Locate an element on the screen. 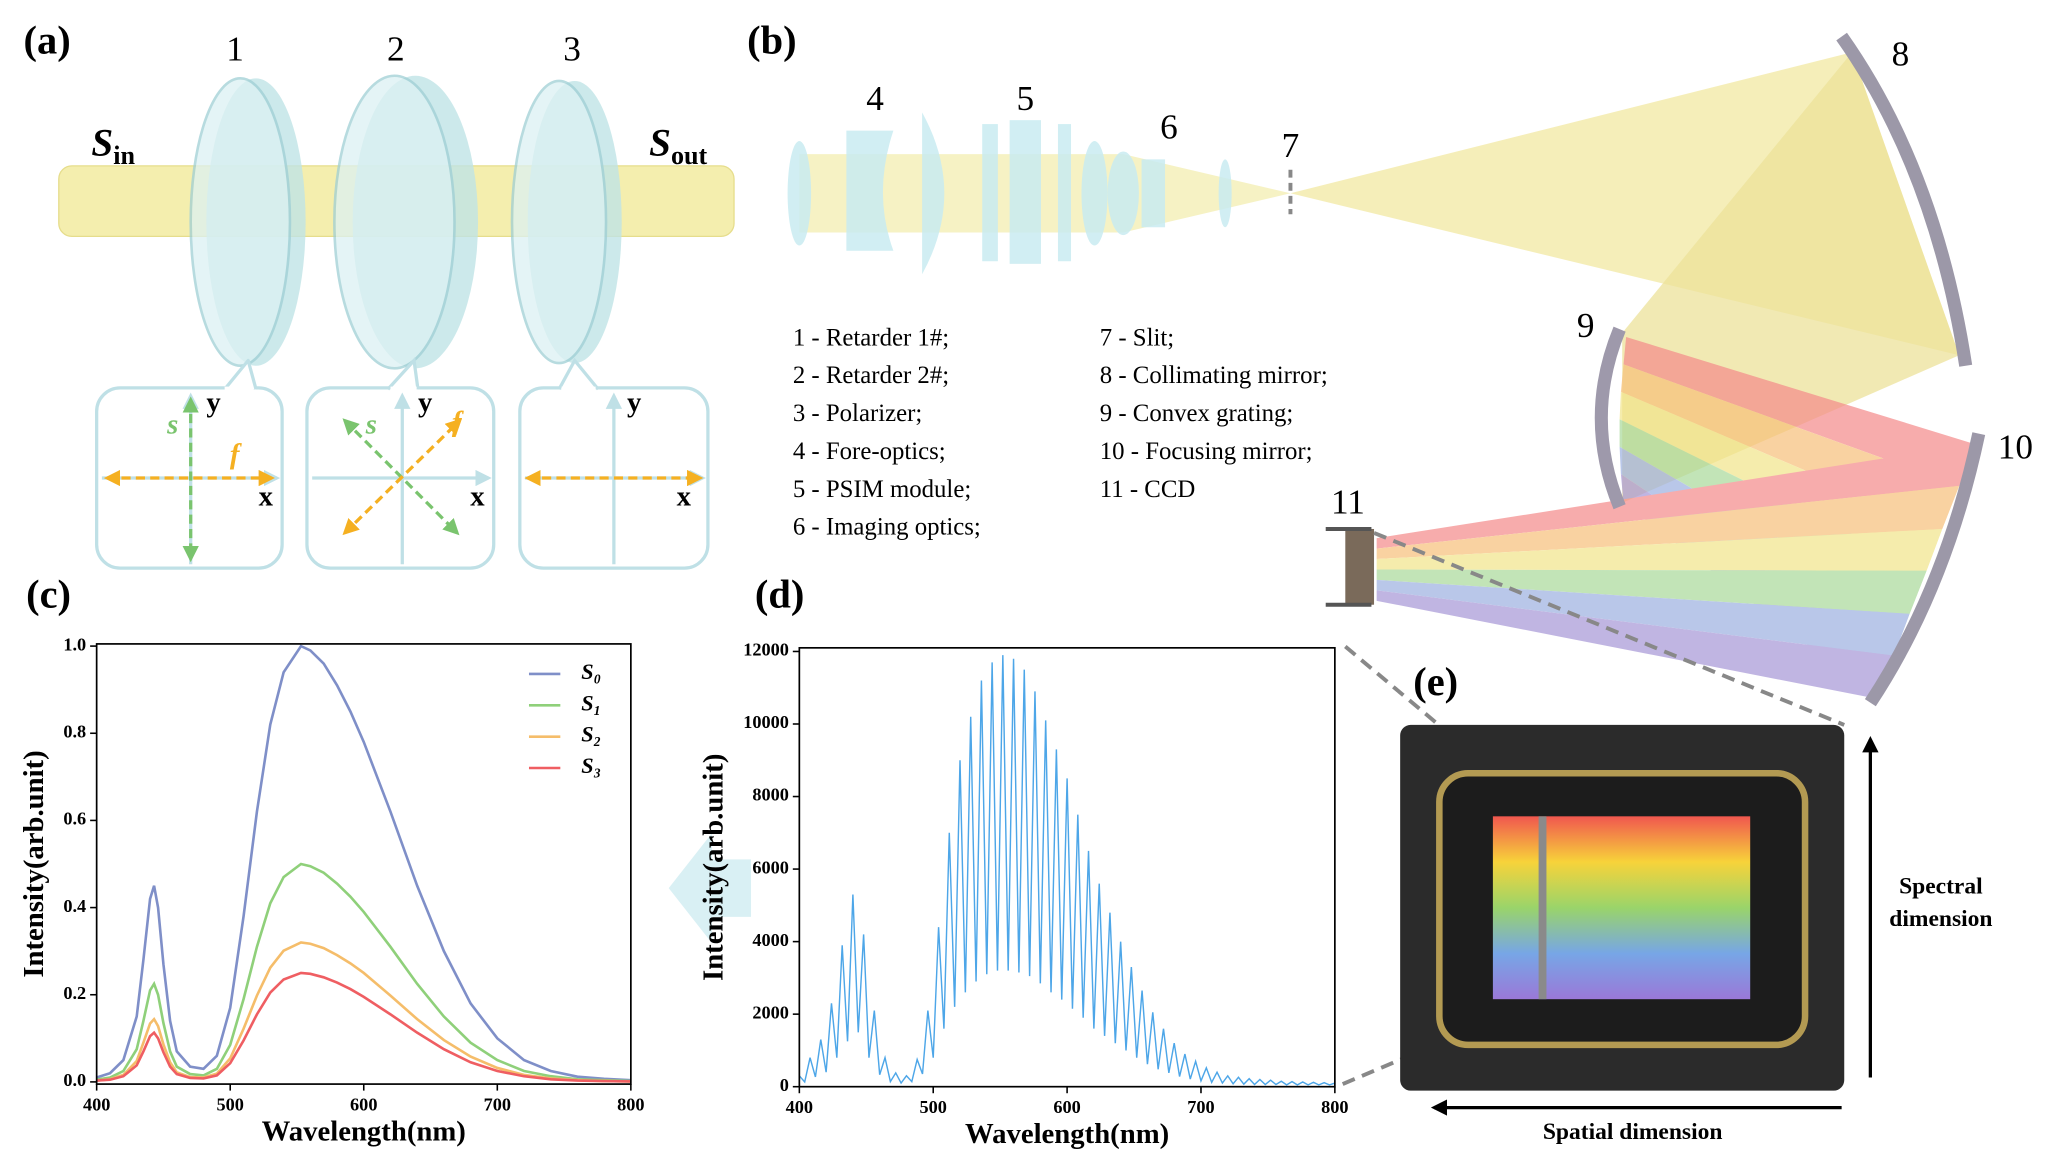 Image resolution: width=2048 pixels, height=1161 pixels. slit-image is located at coordinates (1542, 908).